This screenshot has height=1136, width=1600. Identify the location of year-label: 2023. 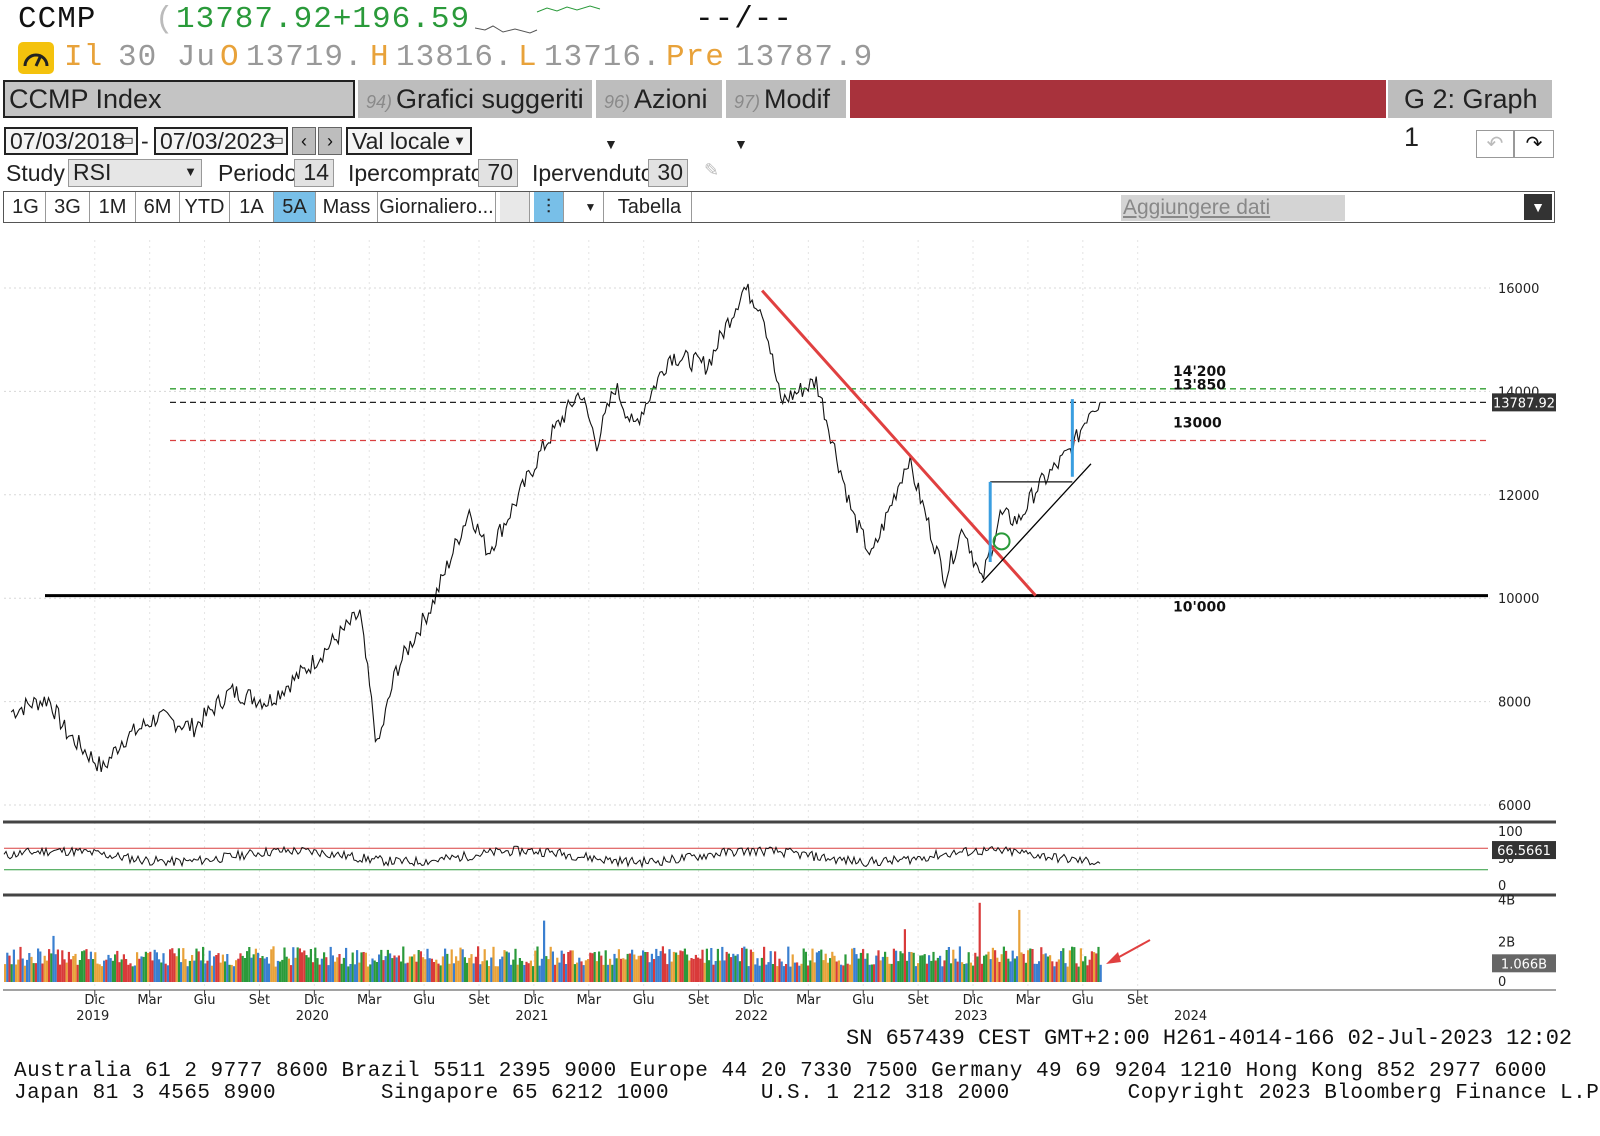
(970, 1016).